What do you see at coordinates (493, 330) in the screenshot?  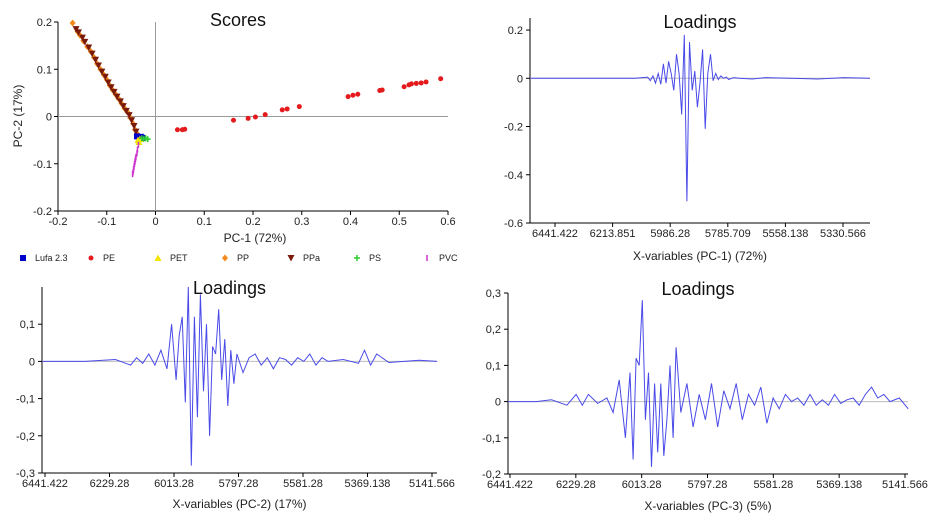 I see `y-tick-label: 0,2` at bounding box center [493, 330].